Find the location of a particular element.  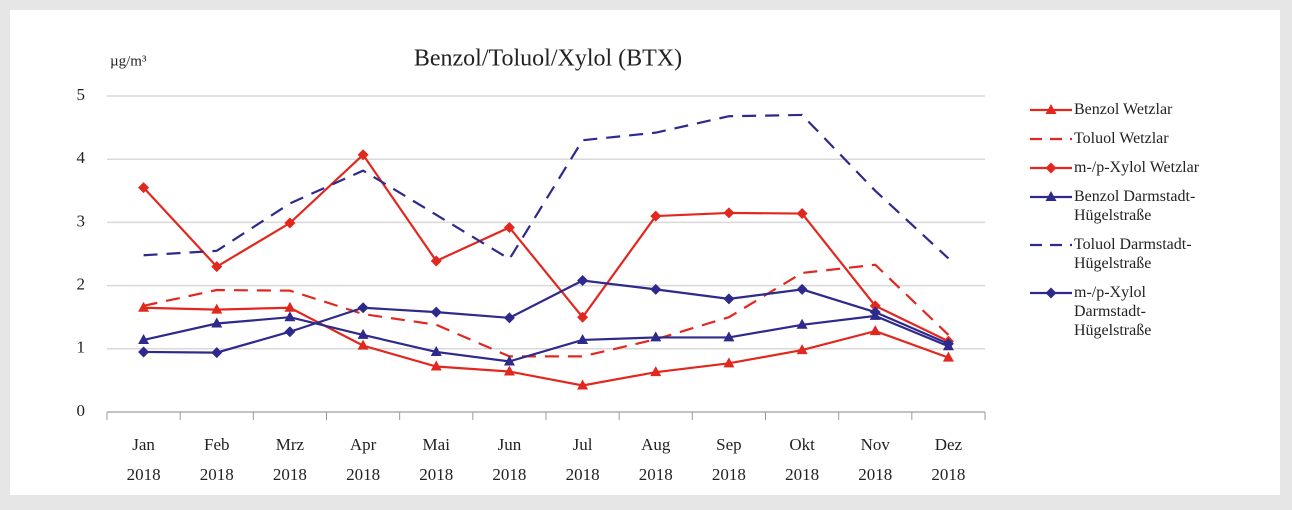

legend-entry: Toluol Darmstadt-Hügelstraße is located at coordinates (1133, 254).